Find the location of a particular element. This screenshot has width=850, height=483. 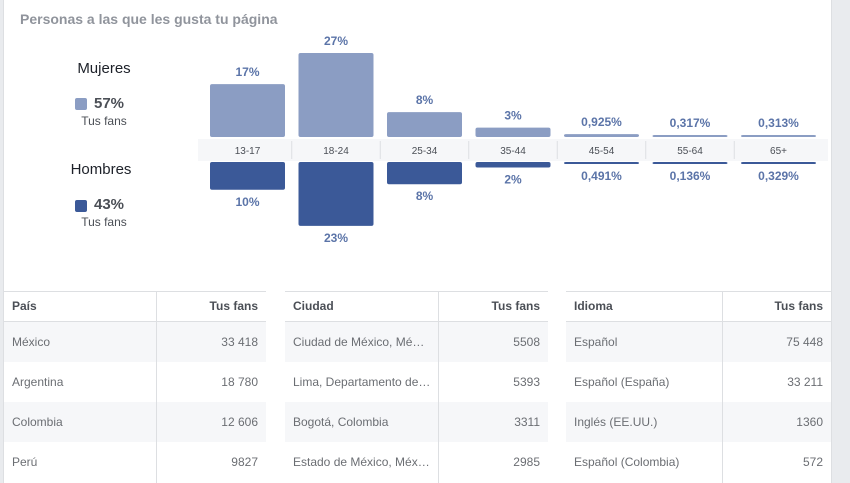

age-tick-label: 25-34 is located at coordinates (425, 151).